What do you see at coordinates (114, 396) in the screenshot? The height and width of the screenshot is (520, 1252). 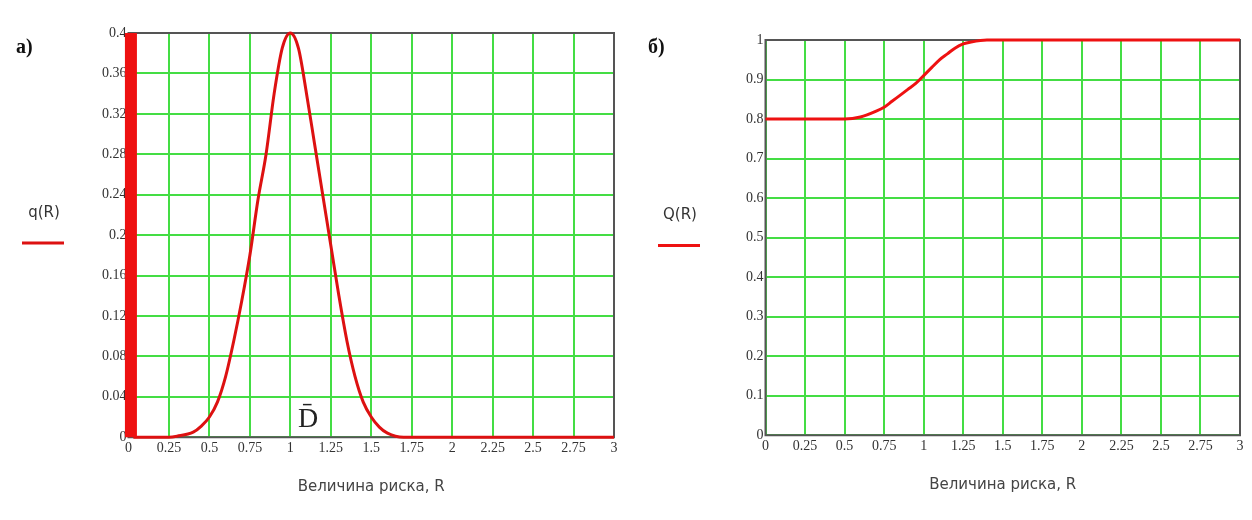 I see `y-tick-label: 0.04` at bounding box center [114, 396].